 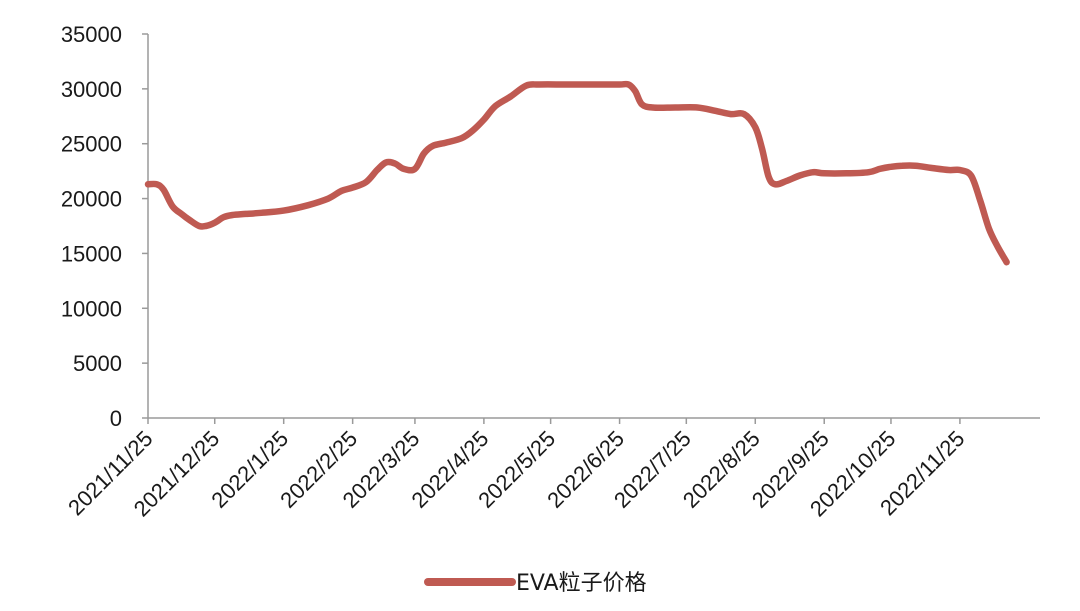 I want to click on y-tick-label: 20000, so click(x=91, y=199).